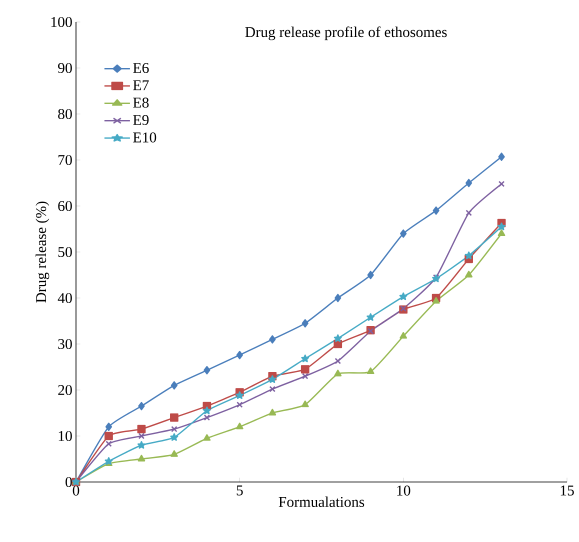 Image resolution: width=579 pixels, height=542 pixels. Describe the element at coordinates (76, 491) in the screenshot. I see `x-tick-label: 0` at that location.